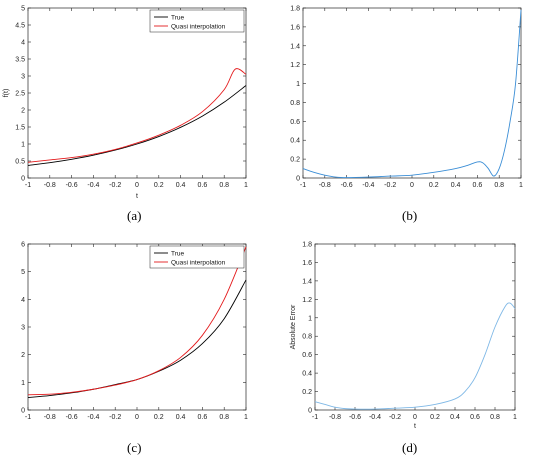  I want to click on caption-c: (c), so click(134, 447).